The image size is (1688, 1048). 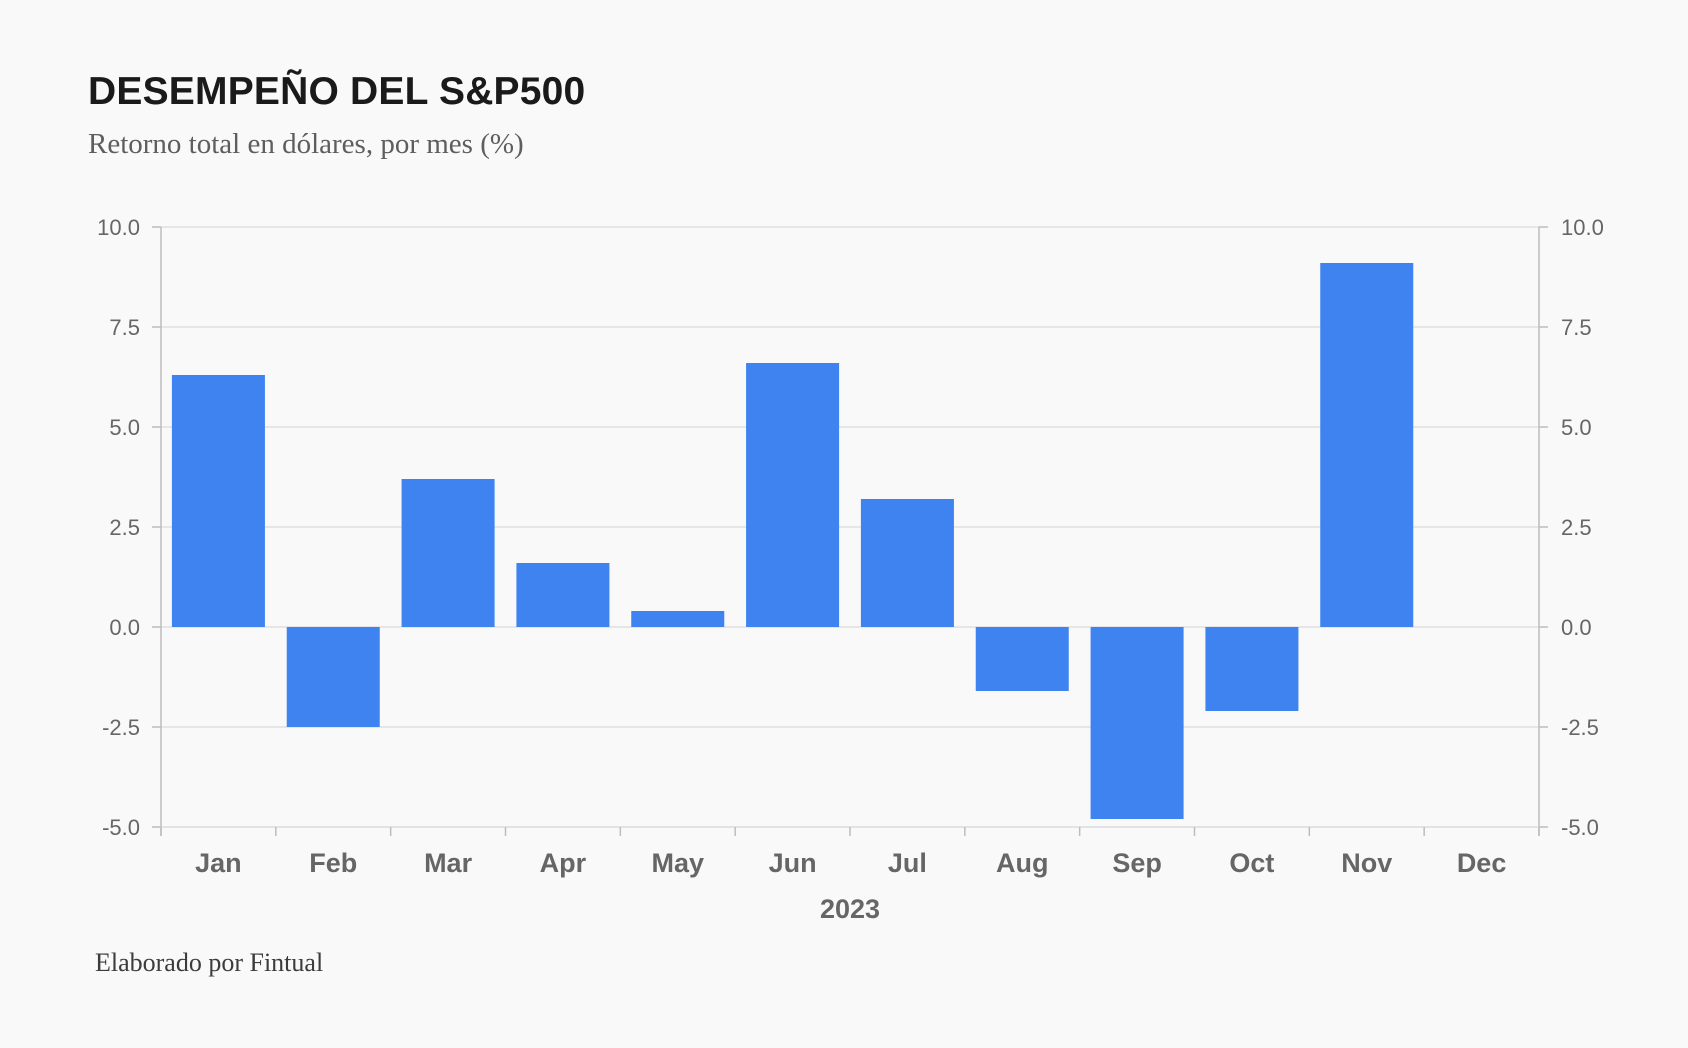 What do you see at coordinates (1580, 727) in the screenshot?
I see `y-tick-label-right: -2.5` at bounding box center [1580, 727].